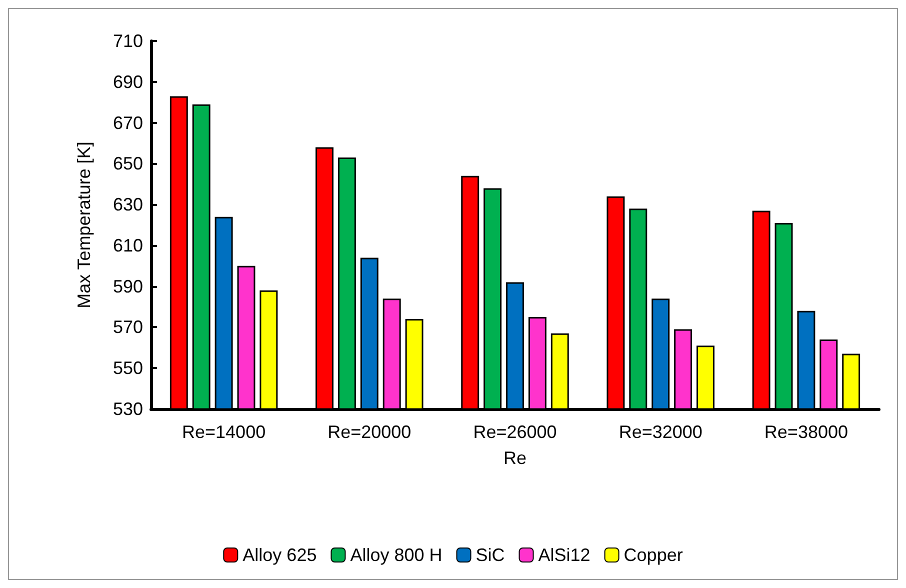 Image resolution: width=906 pixels, height=588 pixels. What do you see at coordinates (564, 555) in the screenshot?
I see `legend-label: AlSi12` at bounding box center [564, 555].